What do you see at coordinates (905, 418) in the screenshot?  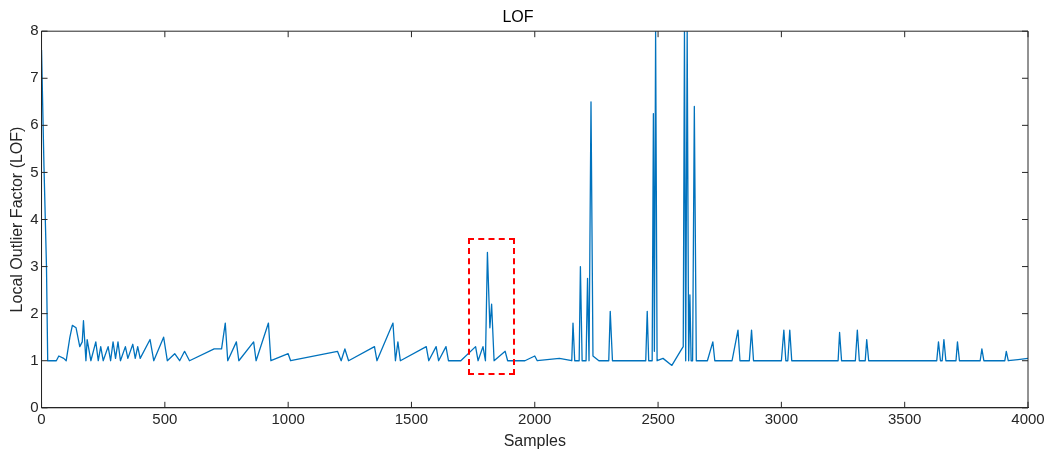 I see `x-tick-label: 3500` at bounding box center [905, 418].